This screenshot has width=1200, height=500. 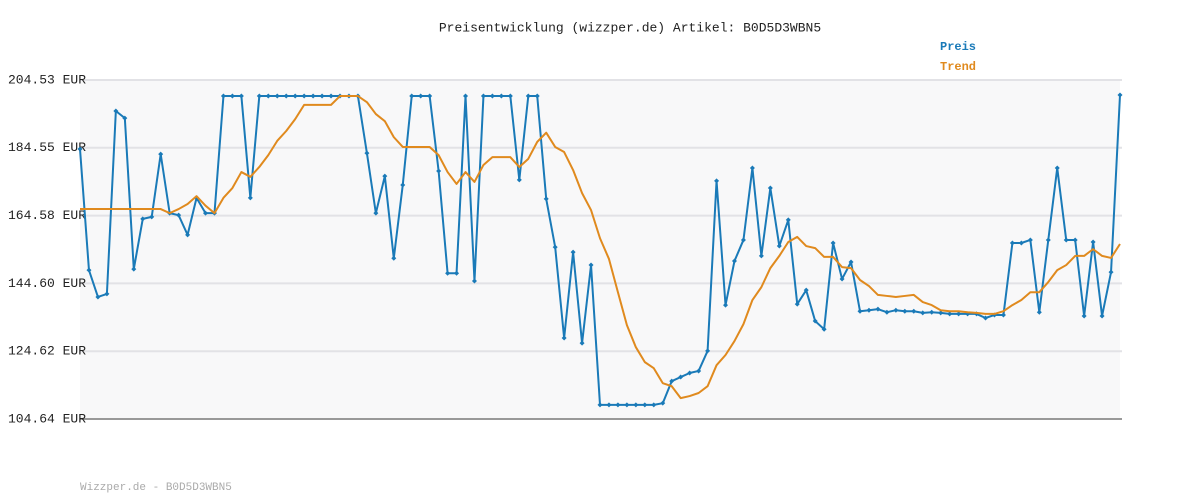 I want to click on y-tick-label: 104.64 EUR, so click(x=47, y=418).